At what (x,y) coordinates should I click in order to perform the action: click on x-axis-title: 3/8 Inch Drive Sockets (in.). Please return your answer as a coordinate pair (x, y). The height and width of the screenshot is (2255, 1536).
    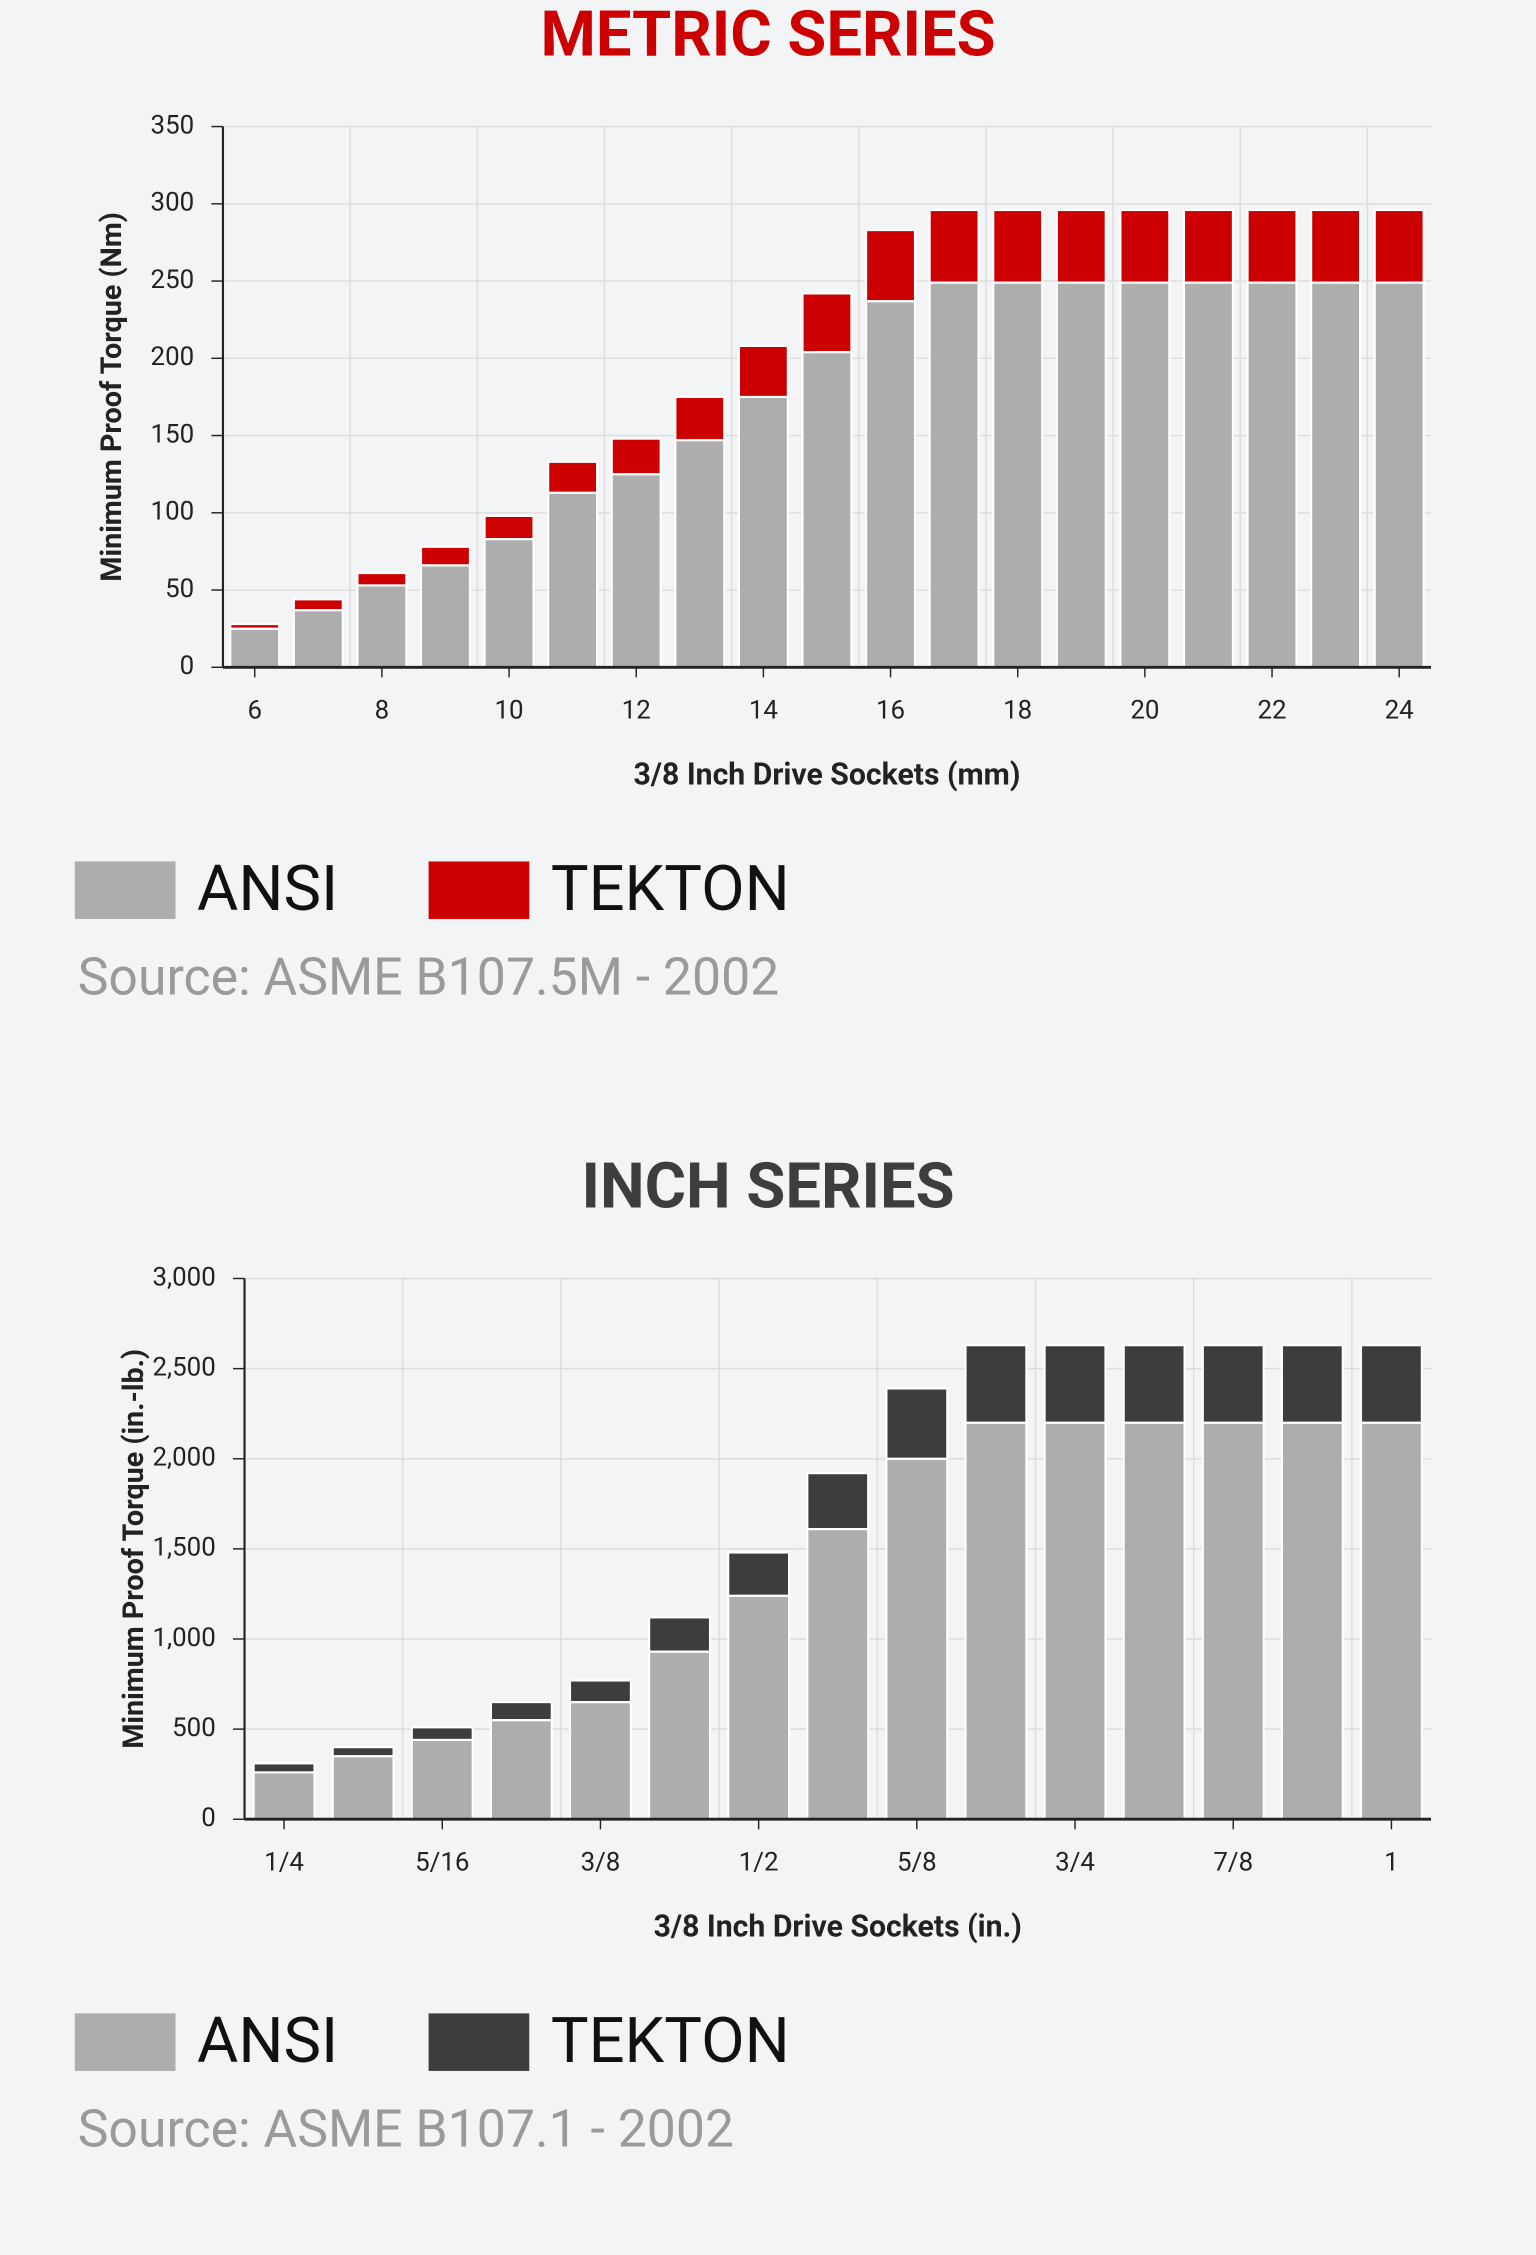
    Looking at the image, I should click on (838, 1927).